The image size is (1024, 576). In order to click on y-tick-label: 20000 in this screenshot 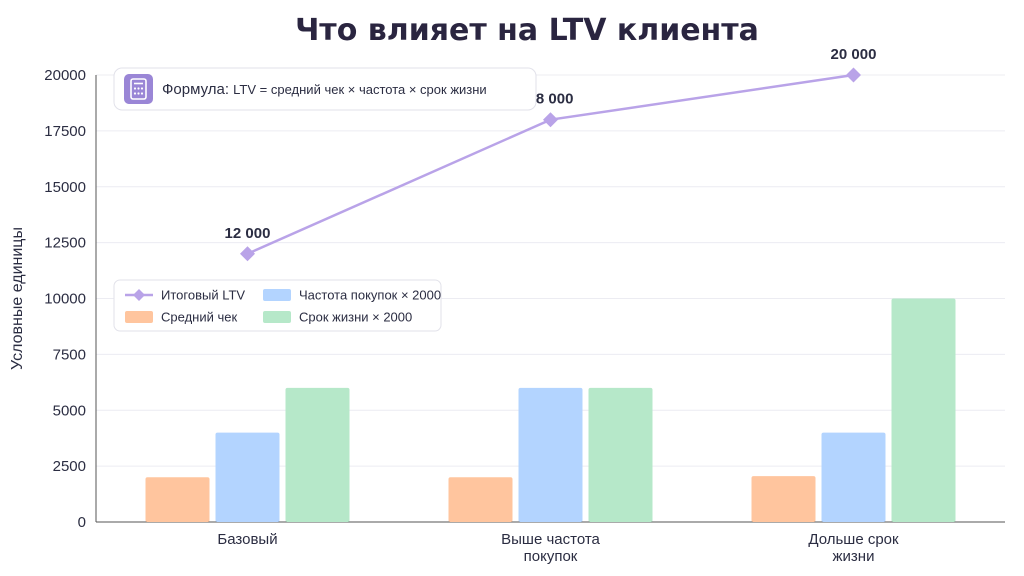, I will do `click(65, 75)`.